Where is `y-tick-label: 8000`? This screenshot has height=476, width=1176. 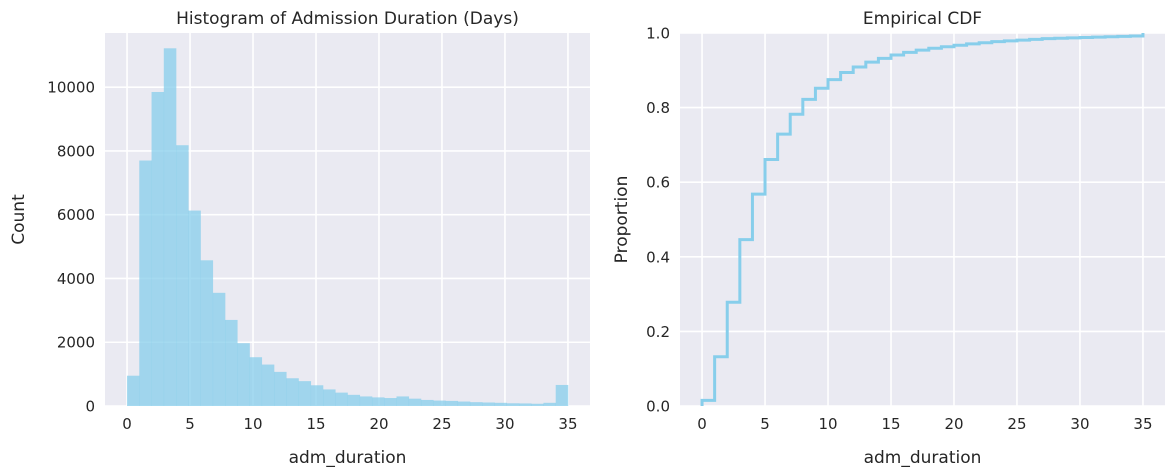
y-tick-label: 8000 is located at coordinates (76, 151).